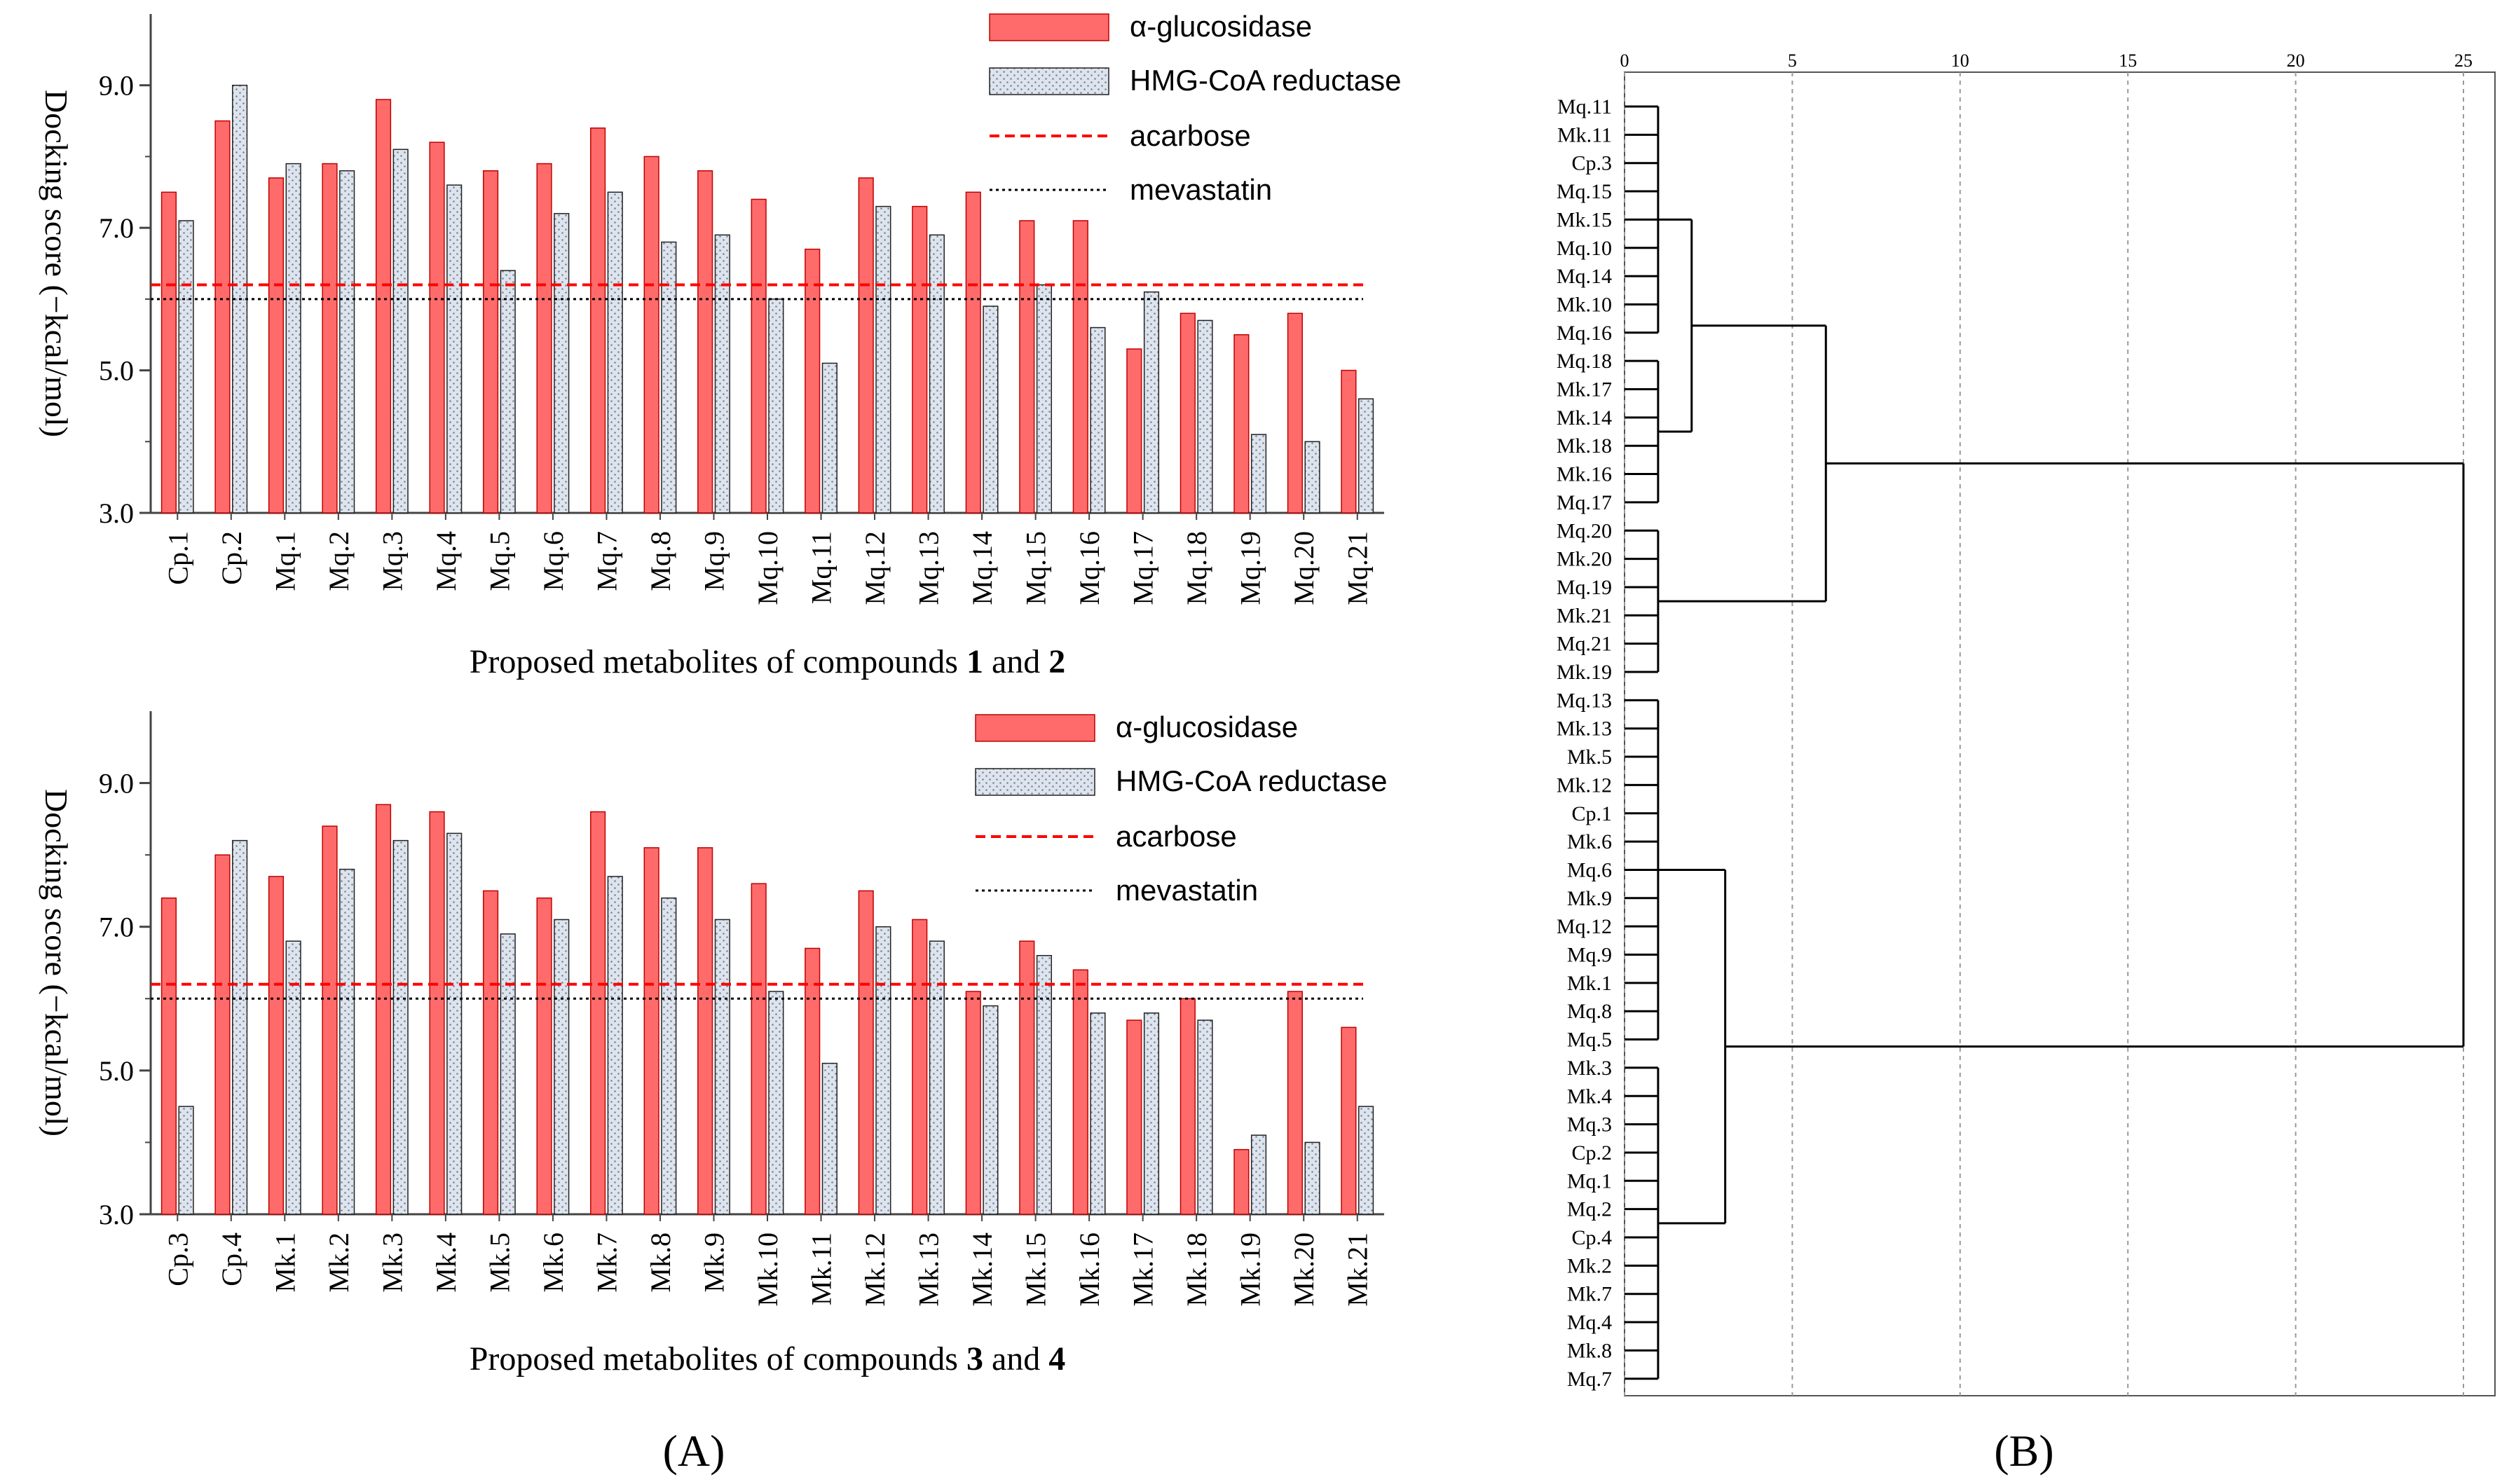  What do you see at coordinates (982, 568) in the screenshot?
I see `x-tick-label: Mq.14` at bounding box center [982, 568].